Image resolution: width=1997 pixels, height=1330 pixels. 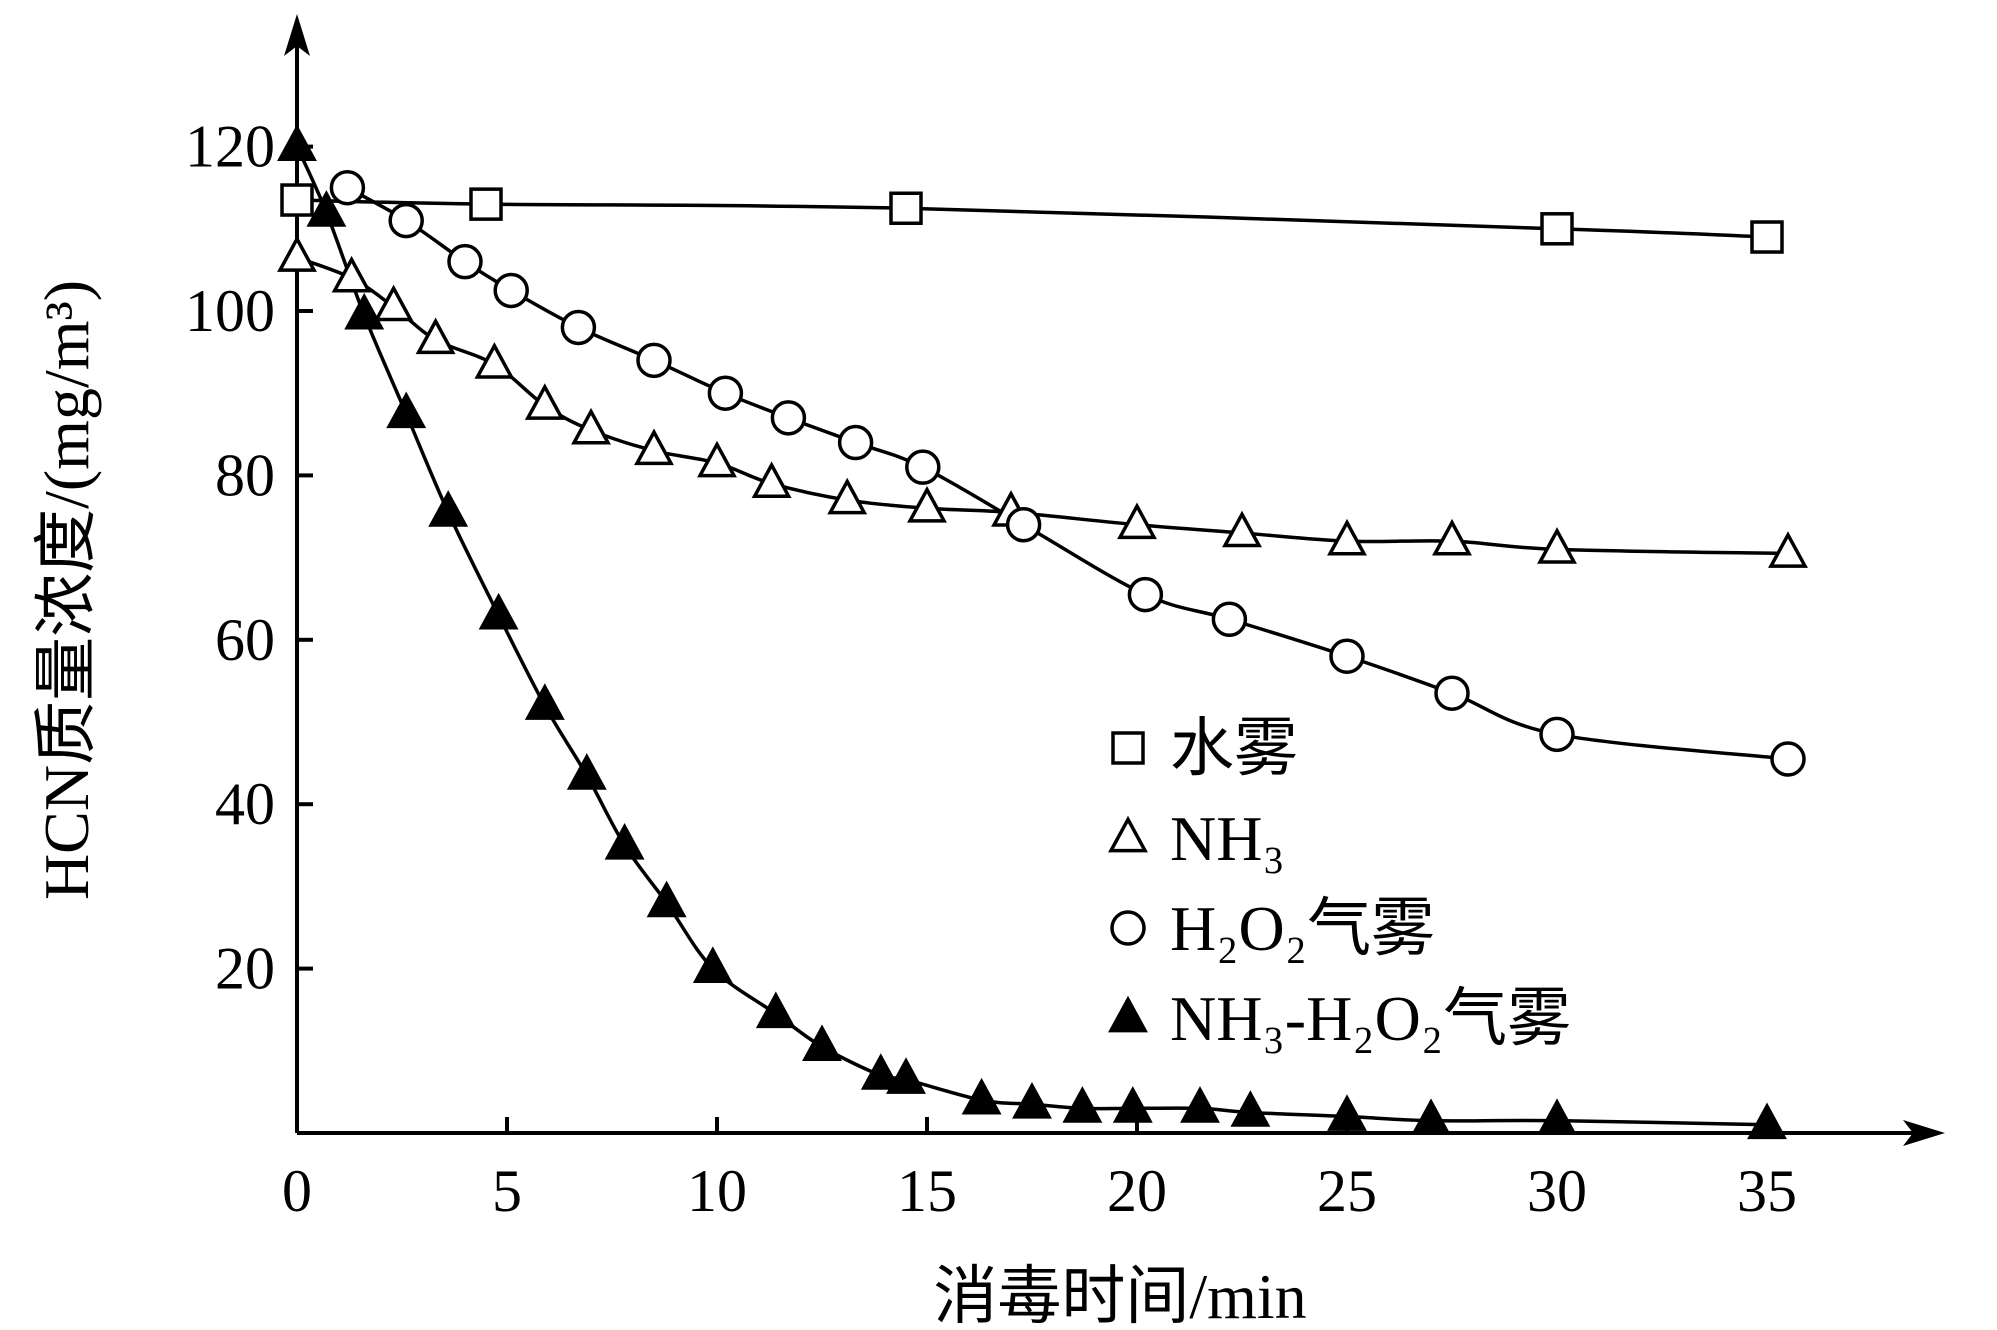 I want to click on series-line-water-mist, so click(x=1032, y=218).